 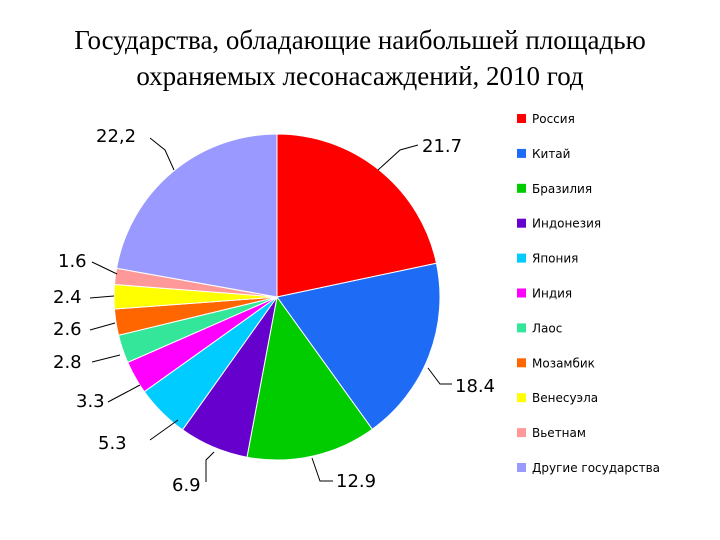 I want to click on data-label-4: 6.9, so click(x=186, y=485).